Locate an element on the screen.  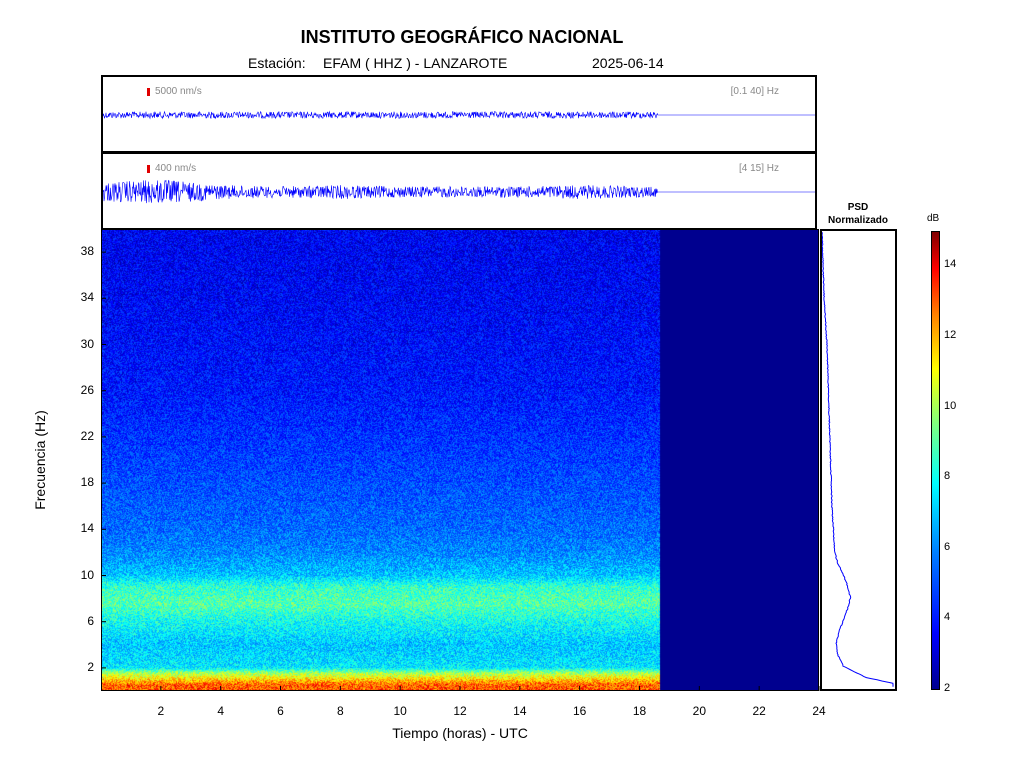
colorbar-unit: dB is located at coordinates (933, 218).